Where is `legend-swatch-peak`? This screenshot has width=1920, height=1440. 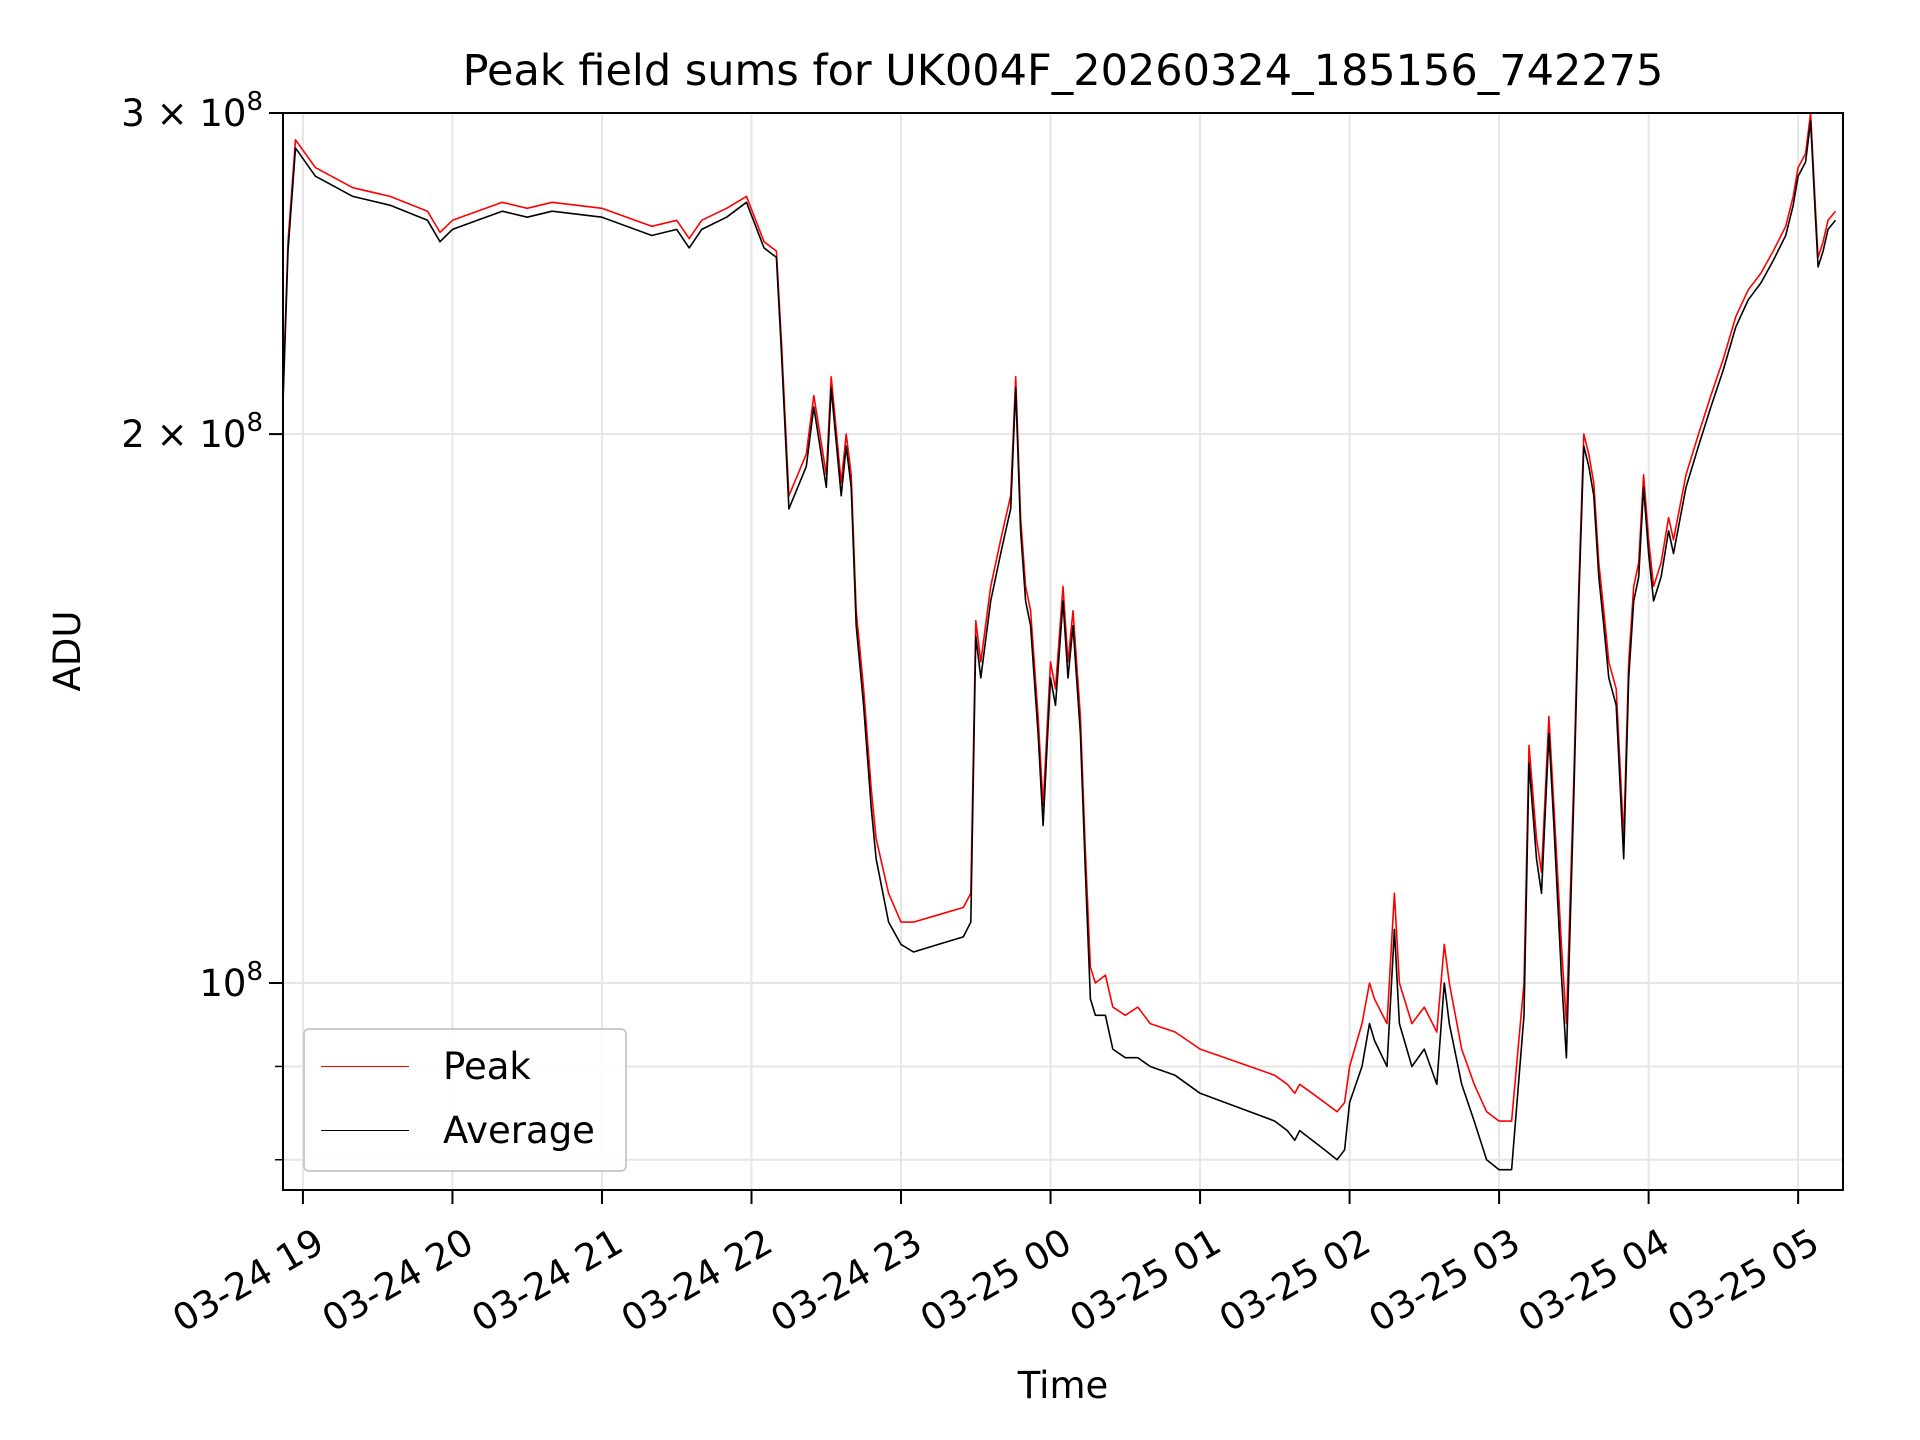
legend-swatch-peak is located at coordinates (365, 1066).